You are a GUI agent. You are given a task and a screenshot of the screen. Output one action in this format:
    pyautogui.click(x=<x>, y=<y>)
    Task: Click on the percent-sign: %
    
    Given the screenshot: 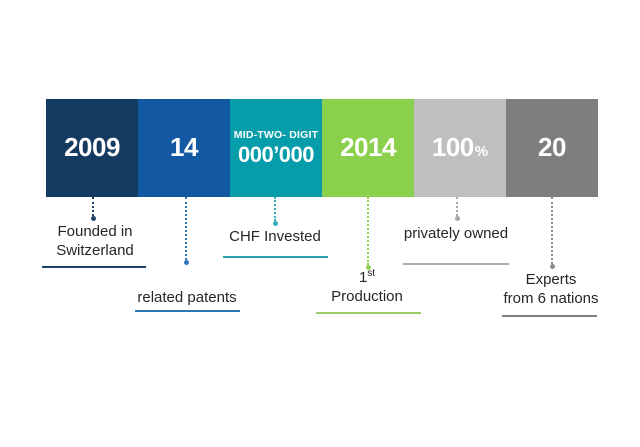 What is the action you would take?
    pyautogui.click(x=481, y=152)
    